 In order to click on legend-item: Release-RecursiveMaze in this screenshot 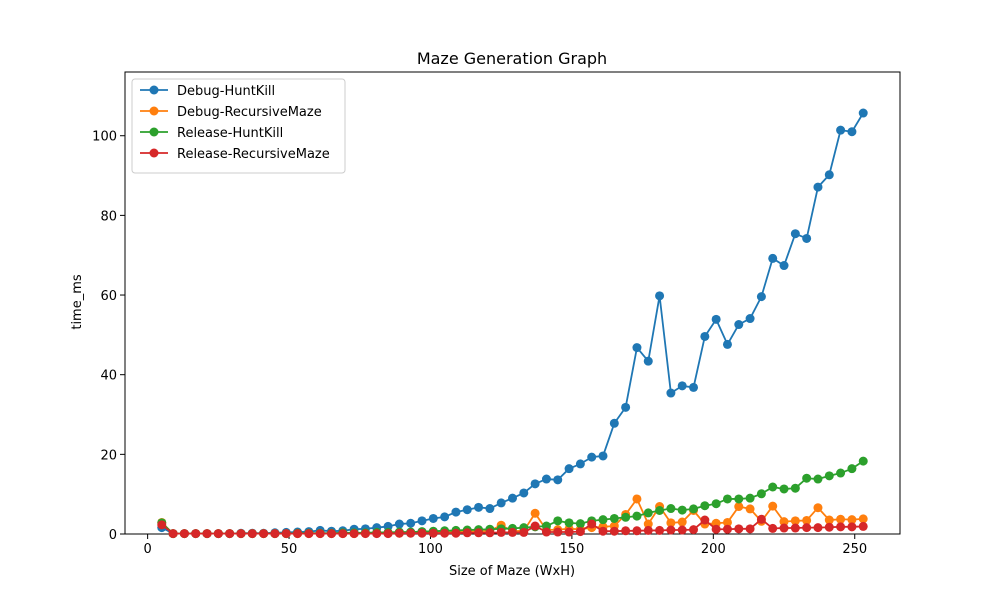, I will do `click(235, 154)`.